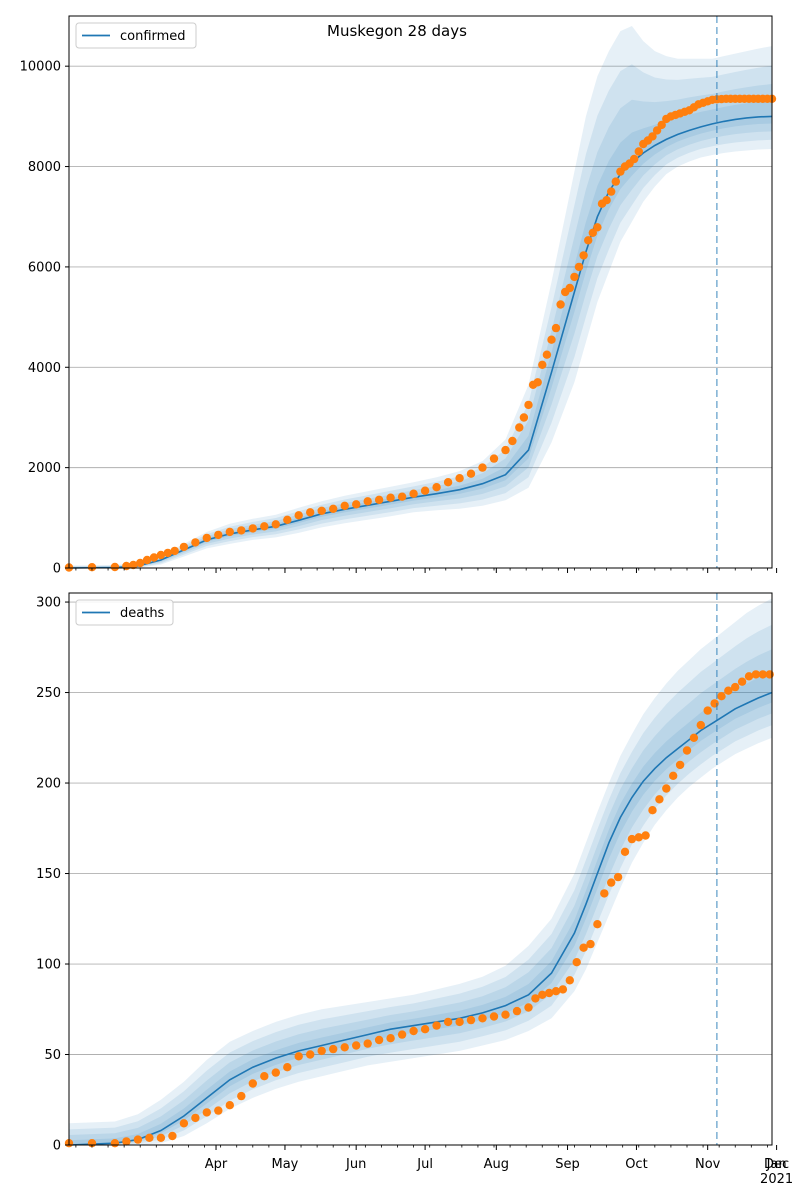  I want to click on y-tick-label: 8000, so click(44, 167).